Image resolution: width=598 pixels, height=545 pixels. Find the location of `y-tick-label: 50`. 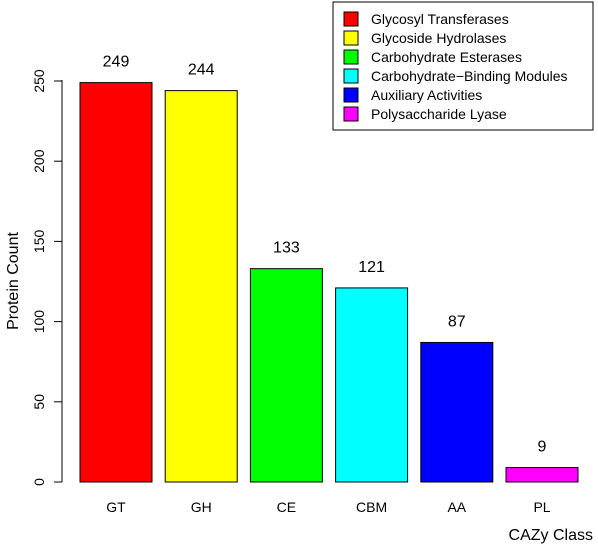

y-tick-label: 50 is located at coordinates (39, 402).